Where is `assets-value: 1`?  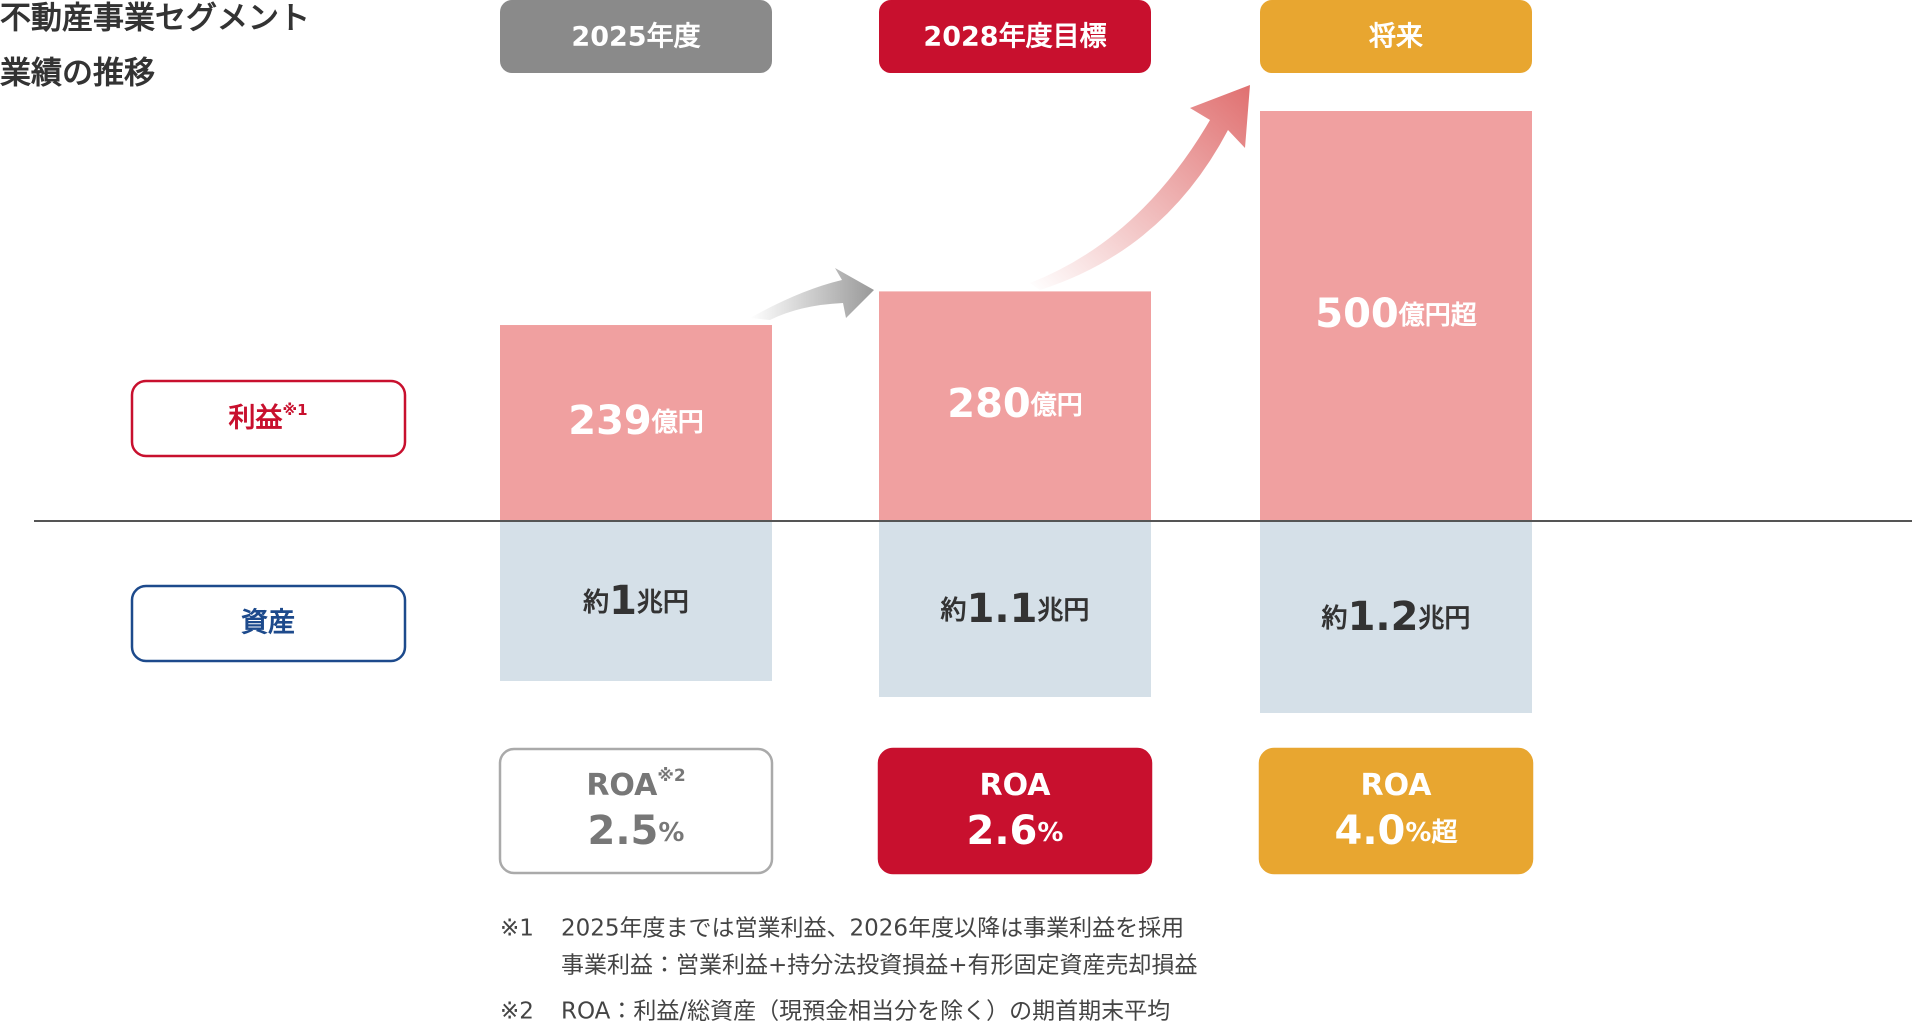 assets-value: 1 is located at coordinates (623, 601).